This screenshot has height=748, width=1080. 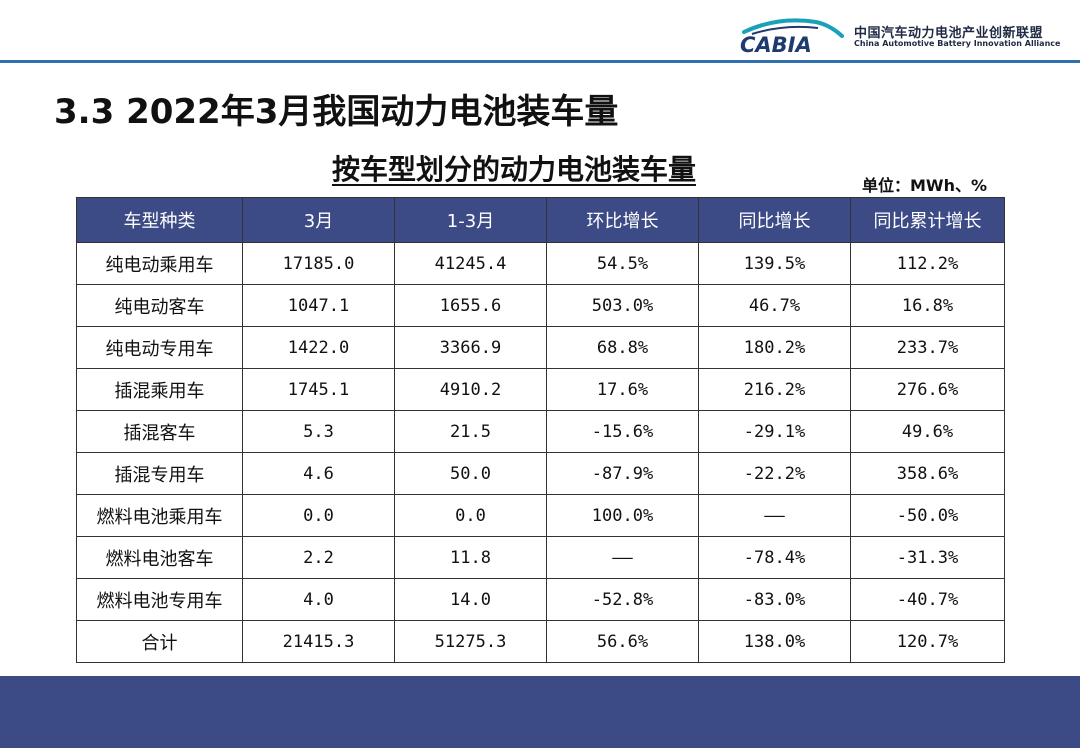 What do you see at coordinates (336, 112) in the screenshot?
I see `page-title: 3.3 2022年3月我国动力电池装车量` at bounding box center [336, 112].